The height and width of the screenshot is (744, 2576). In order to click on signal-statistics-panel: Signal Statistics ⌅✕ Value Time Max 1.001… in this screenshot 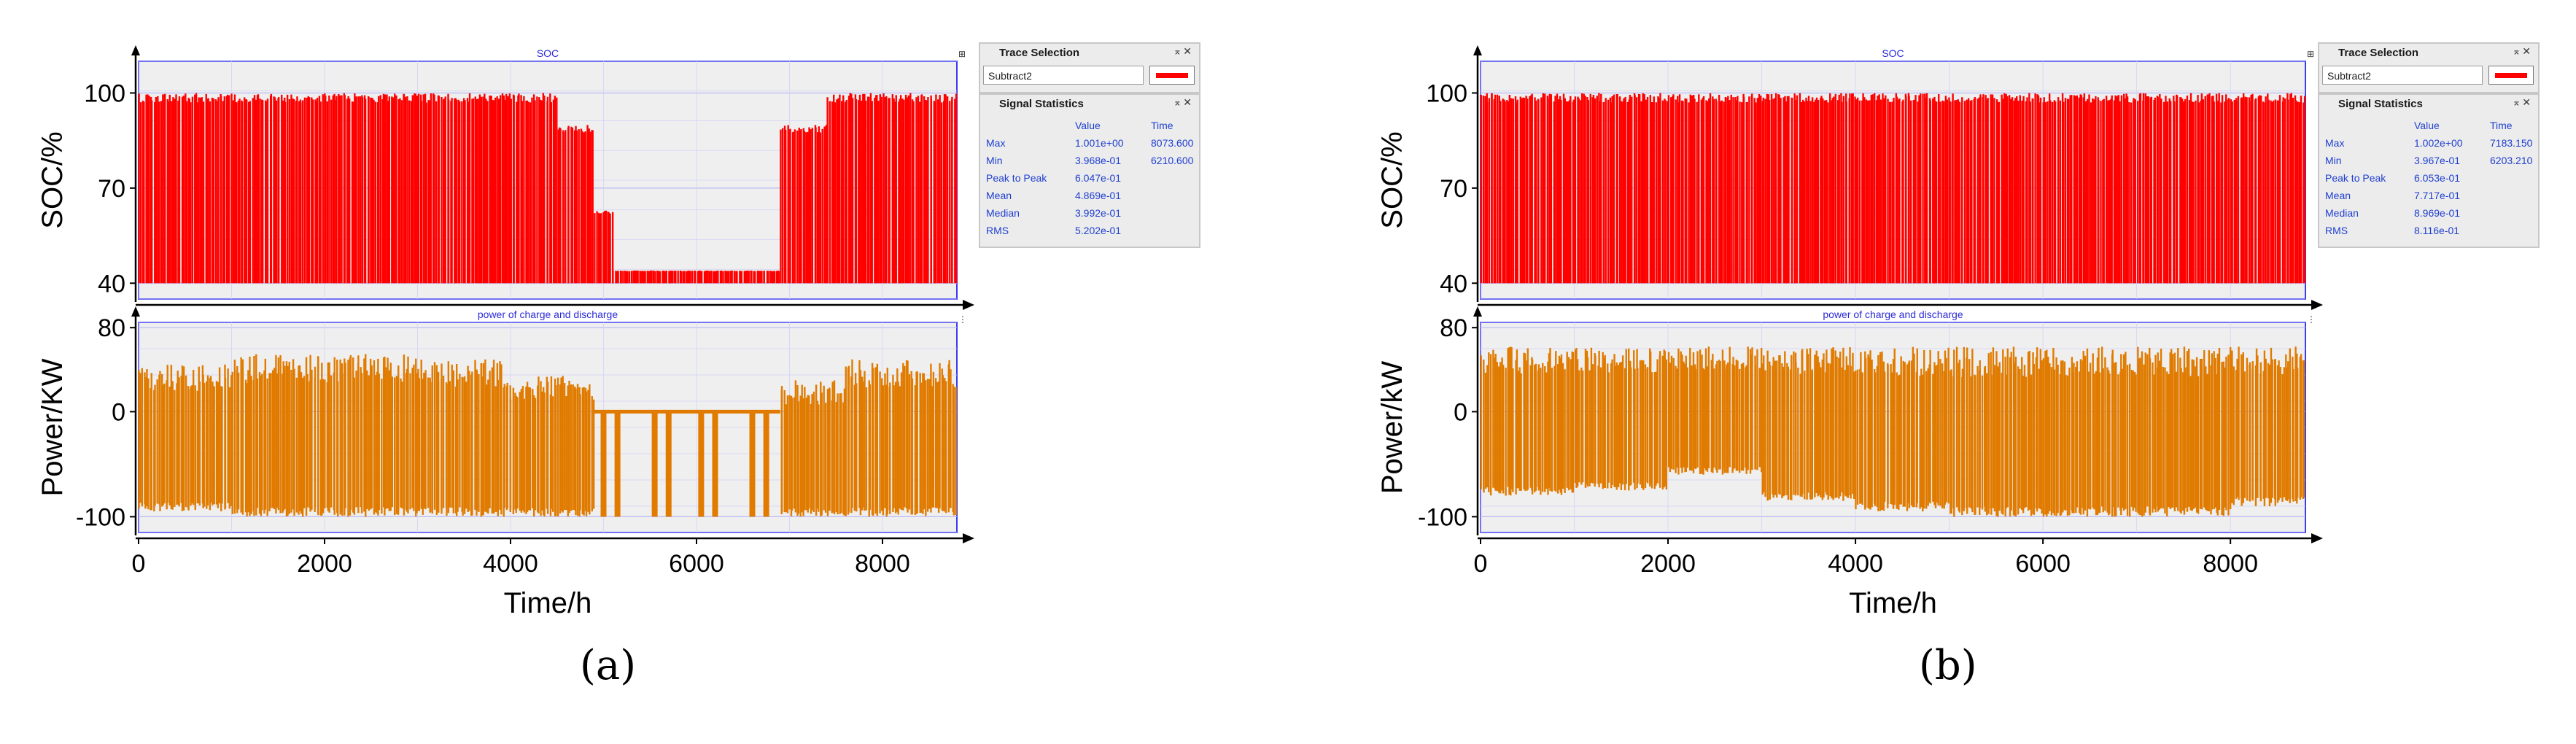, I will do `click(1090, 170)`.